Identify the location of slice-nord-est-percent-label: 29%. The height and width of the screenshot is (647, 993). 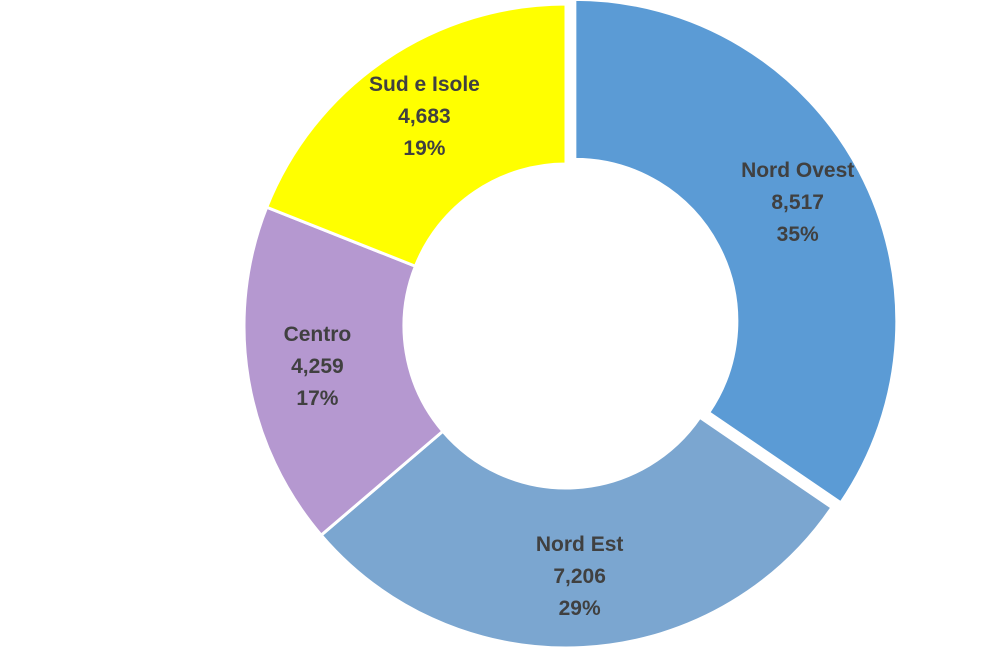
(580, 608).